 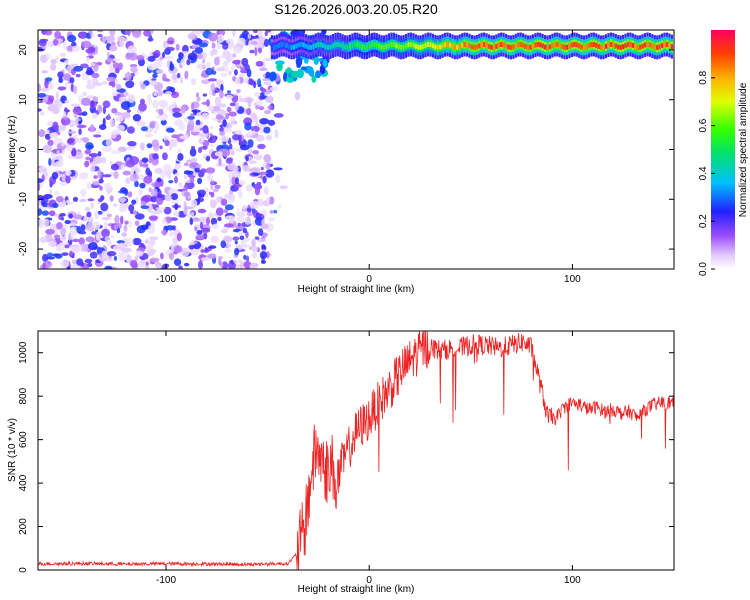 I want to click on snr-y-tick-label: 400, so click(x=23, y=482).